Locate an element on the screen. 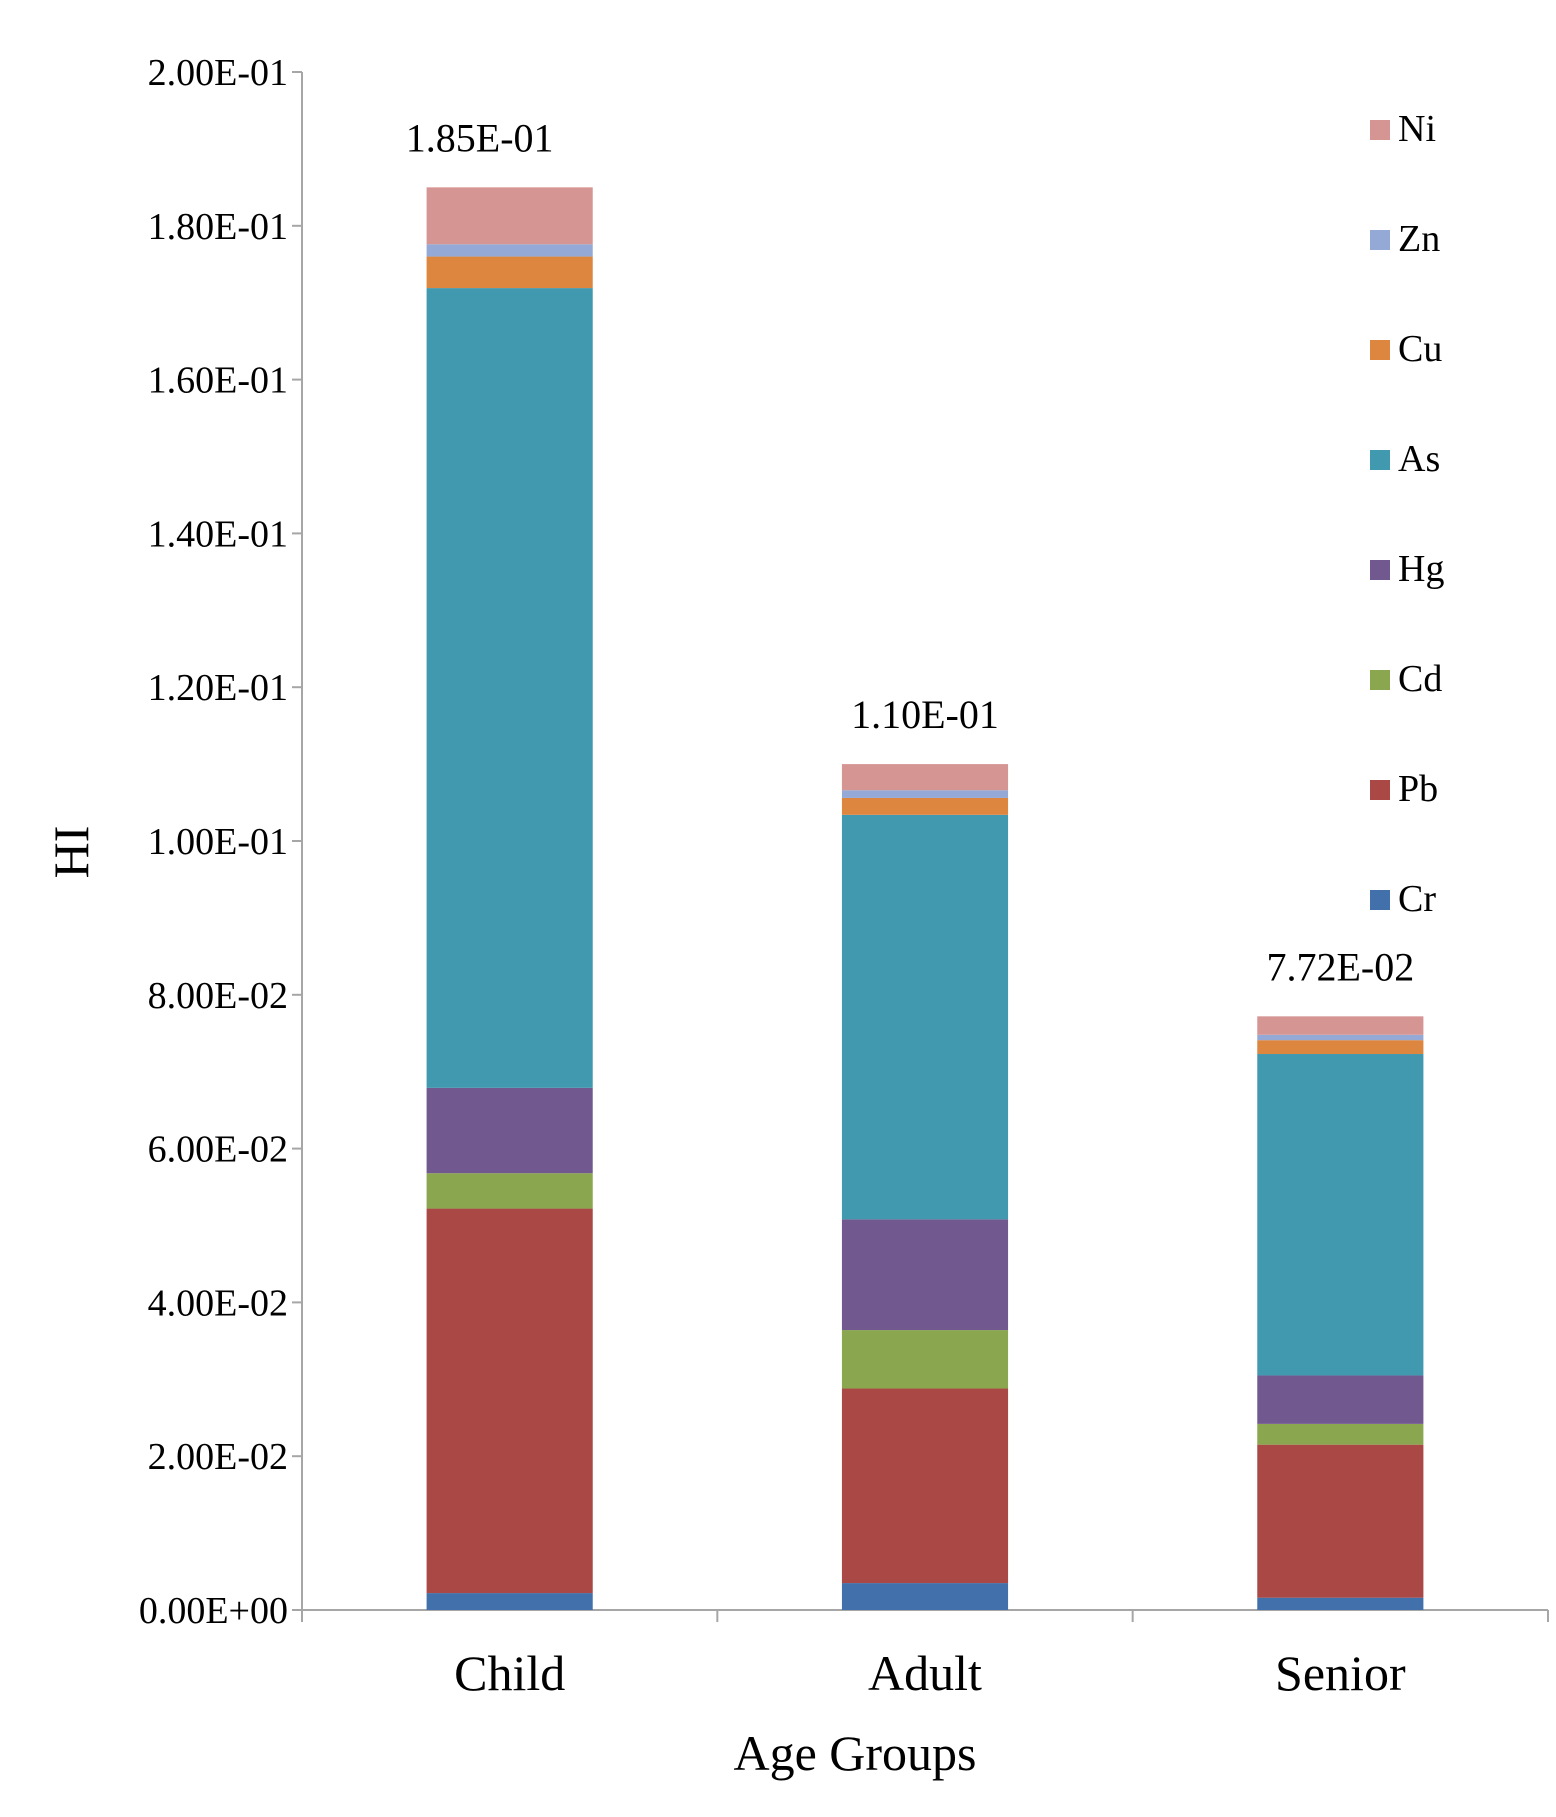 Image resolution: width=1556 pixels, height=1817 pixels. legend-item-as: As is located at coordinates (1405, 459).